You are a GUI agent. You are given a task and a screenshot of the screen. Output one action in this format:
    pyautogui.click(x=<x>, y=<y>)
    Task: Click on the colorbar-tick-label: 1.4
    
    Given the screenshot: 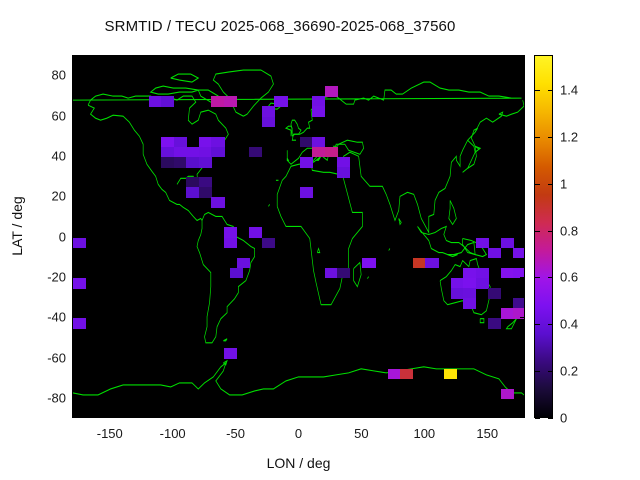 What is the action you would take?
    pyautogui.click(x=569, y=90)
    